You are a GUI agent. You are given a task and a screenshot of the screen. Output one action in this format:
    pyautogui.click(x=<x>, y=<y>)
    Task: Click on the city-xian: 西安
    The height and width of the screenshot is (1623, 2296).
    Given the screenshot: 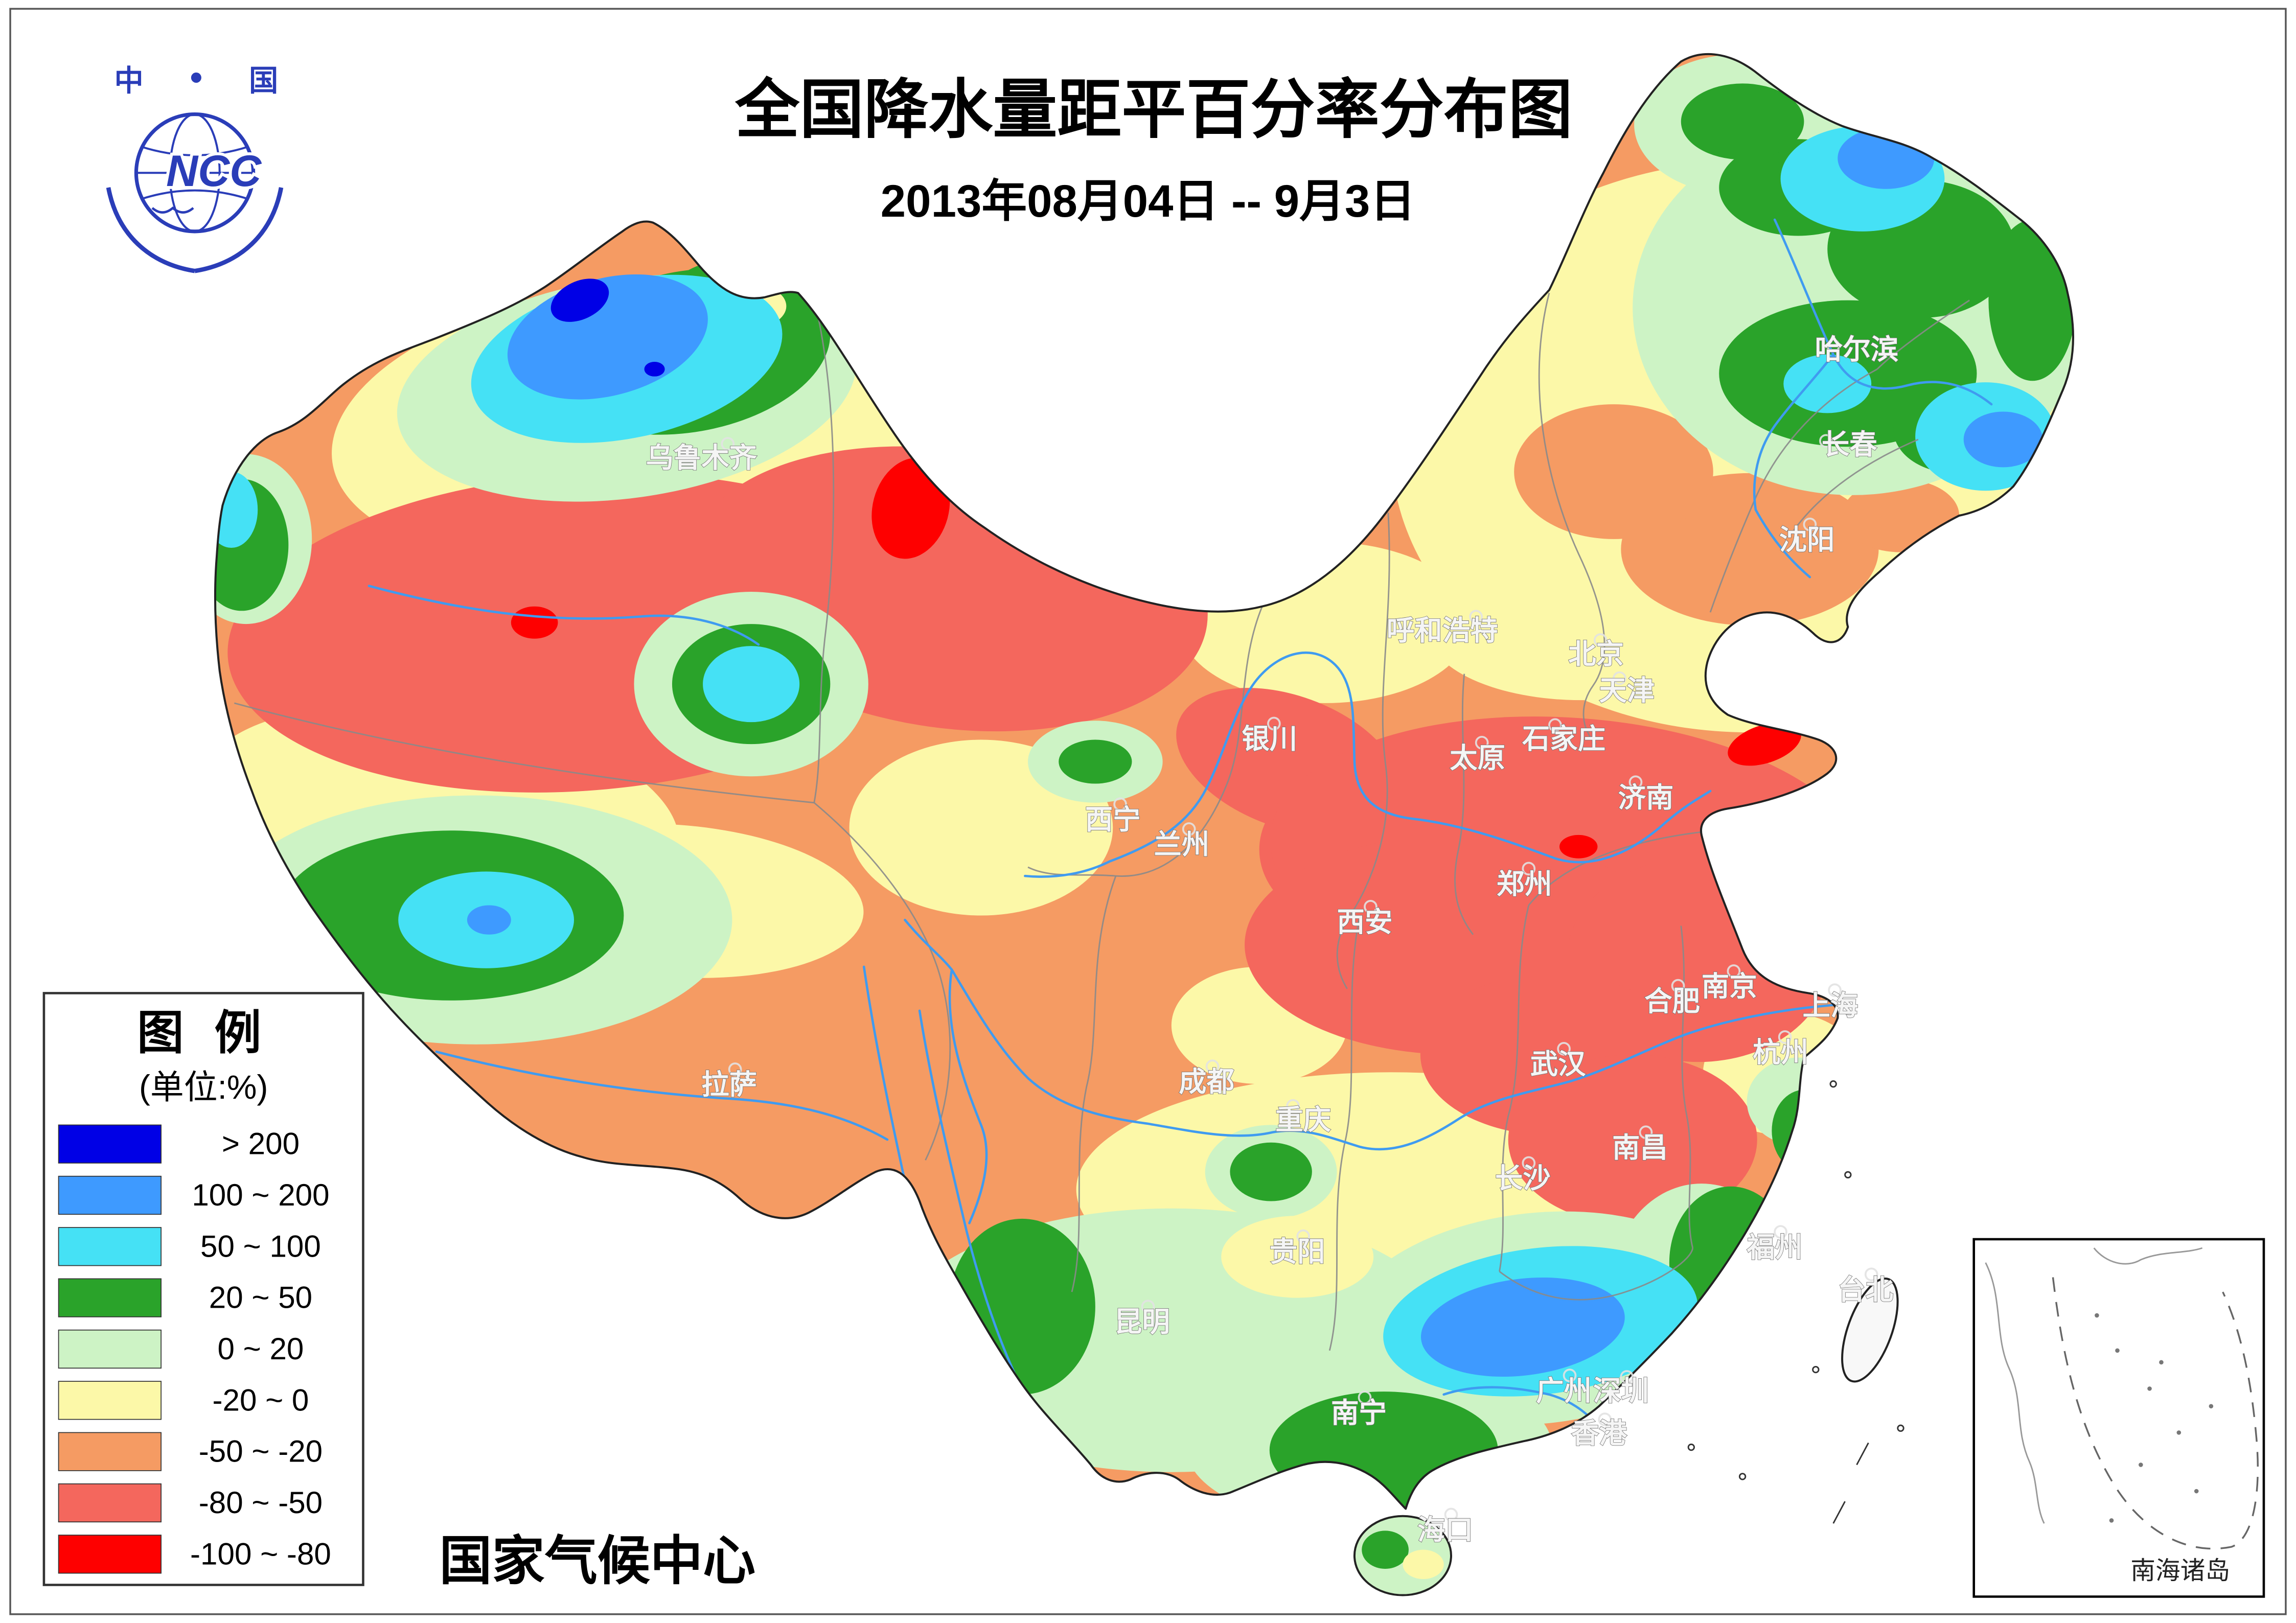 What is the action you would take?
    pyautogui.click(x=1365, y=919)
    